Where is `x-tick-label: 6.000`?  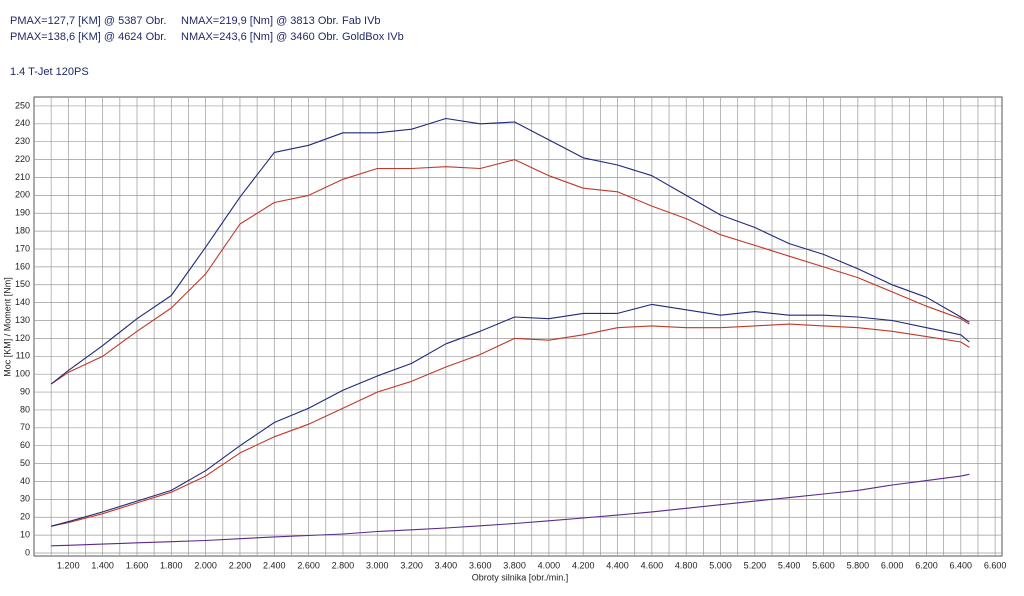 x-tick-label: 6.000 is located at coordinates (892, 565).